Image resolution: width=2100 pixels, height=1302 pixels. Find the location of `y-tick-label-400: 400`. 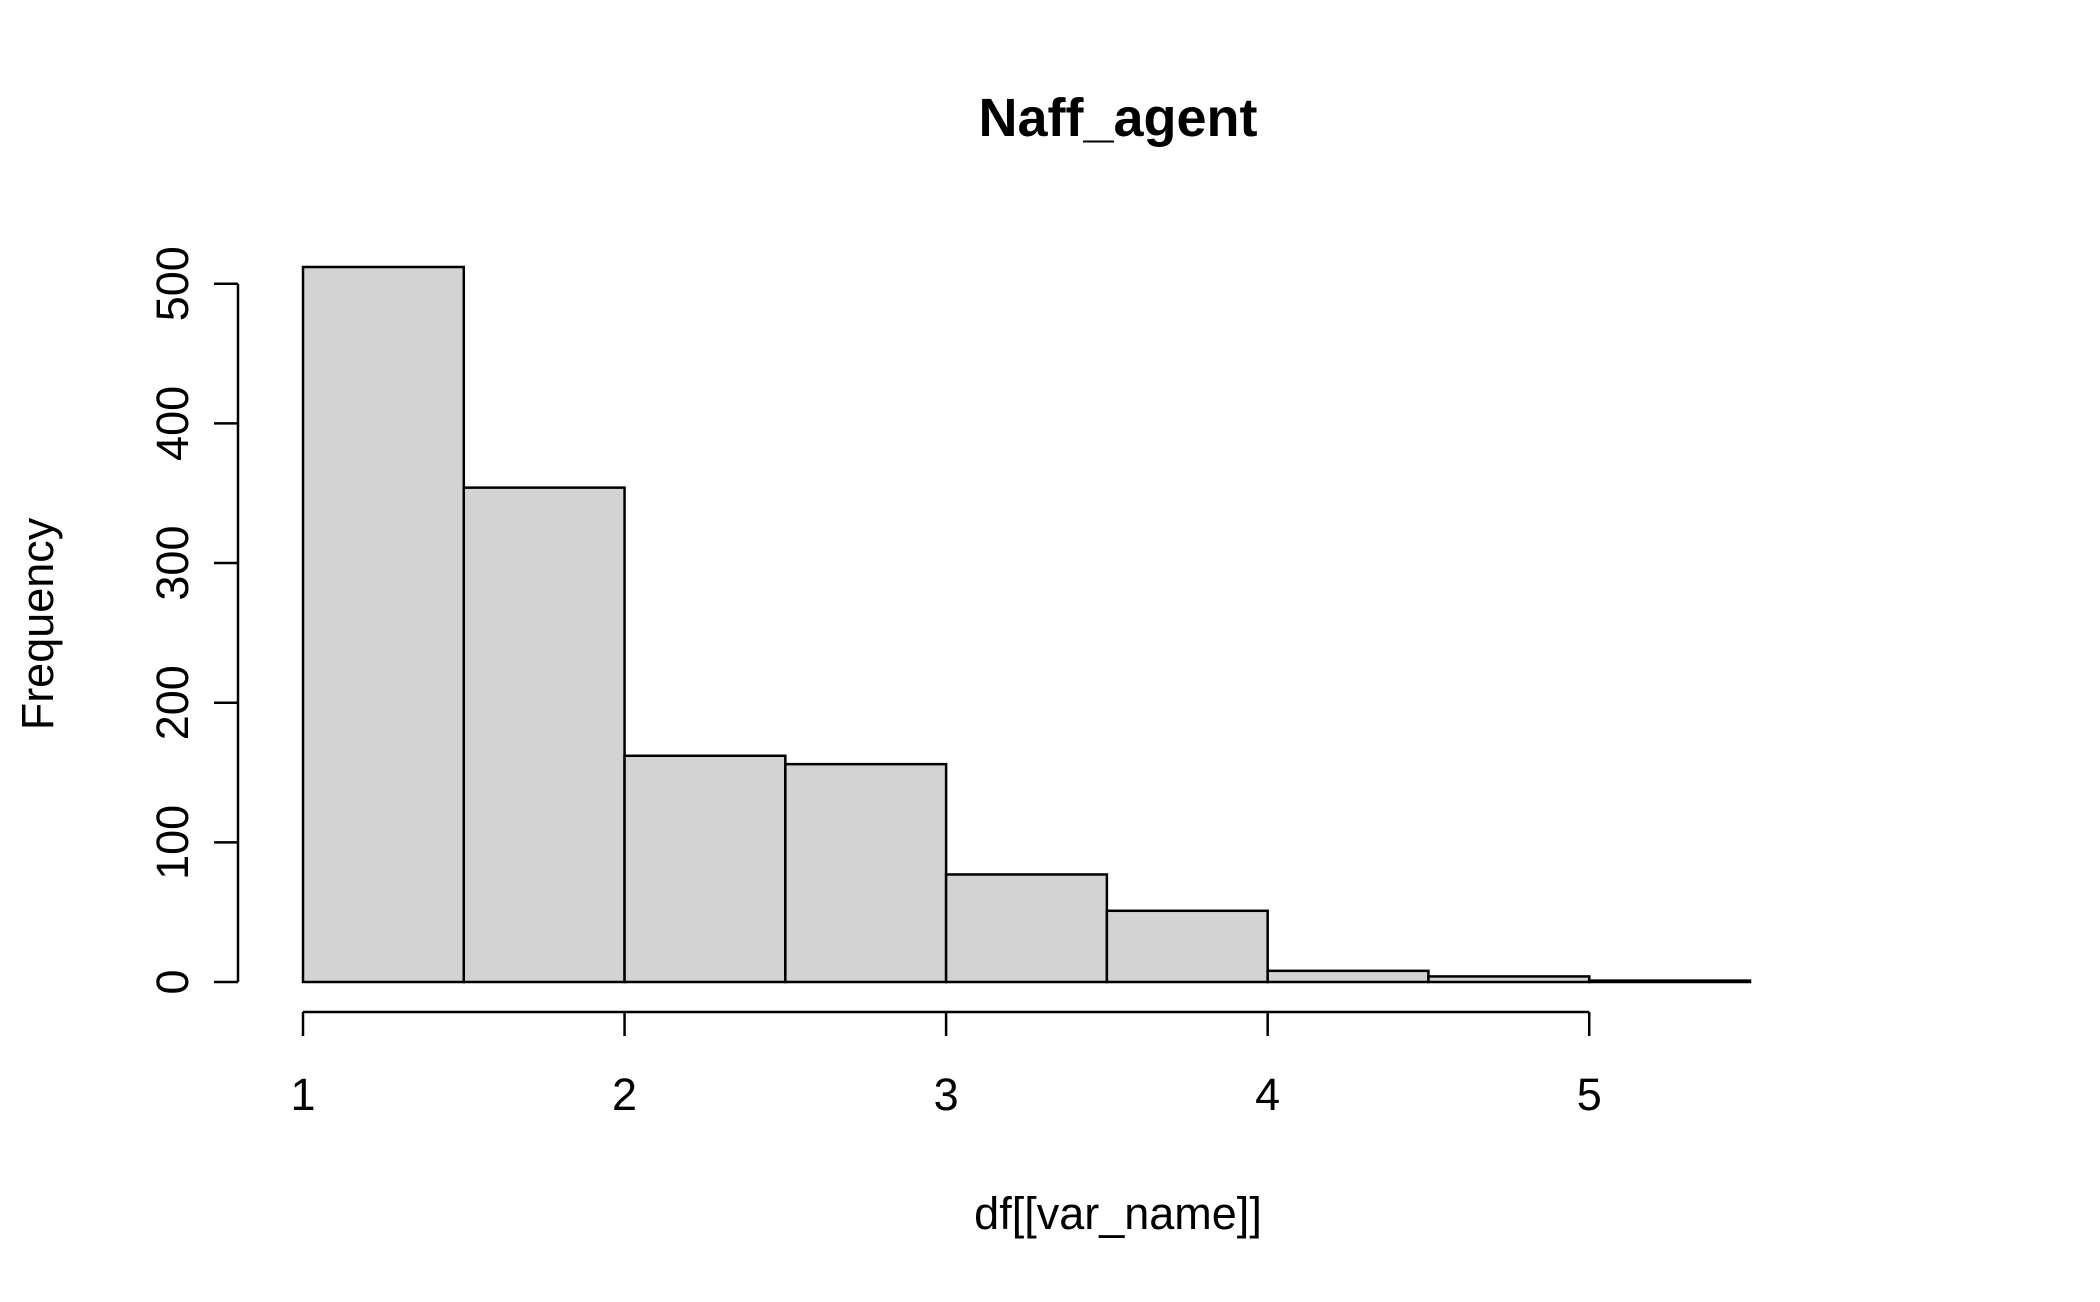

y-tick-label-400: 400 is located at coordinates (172, 423).